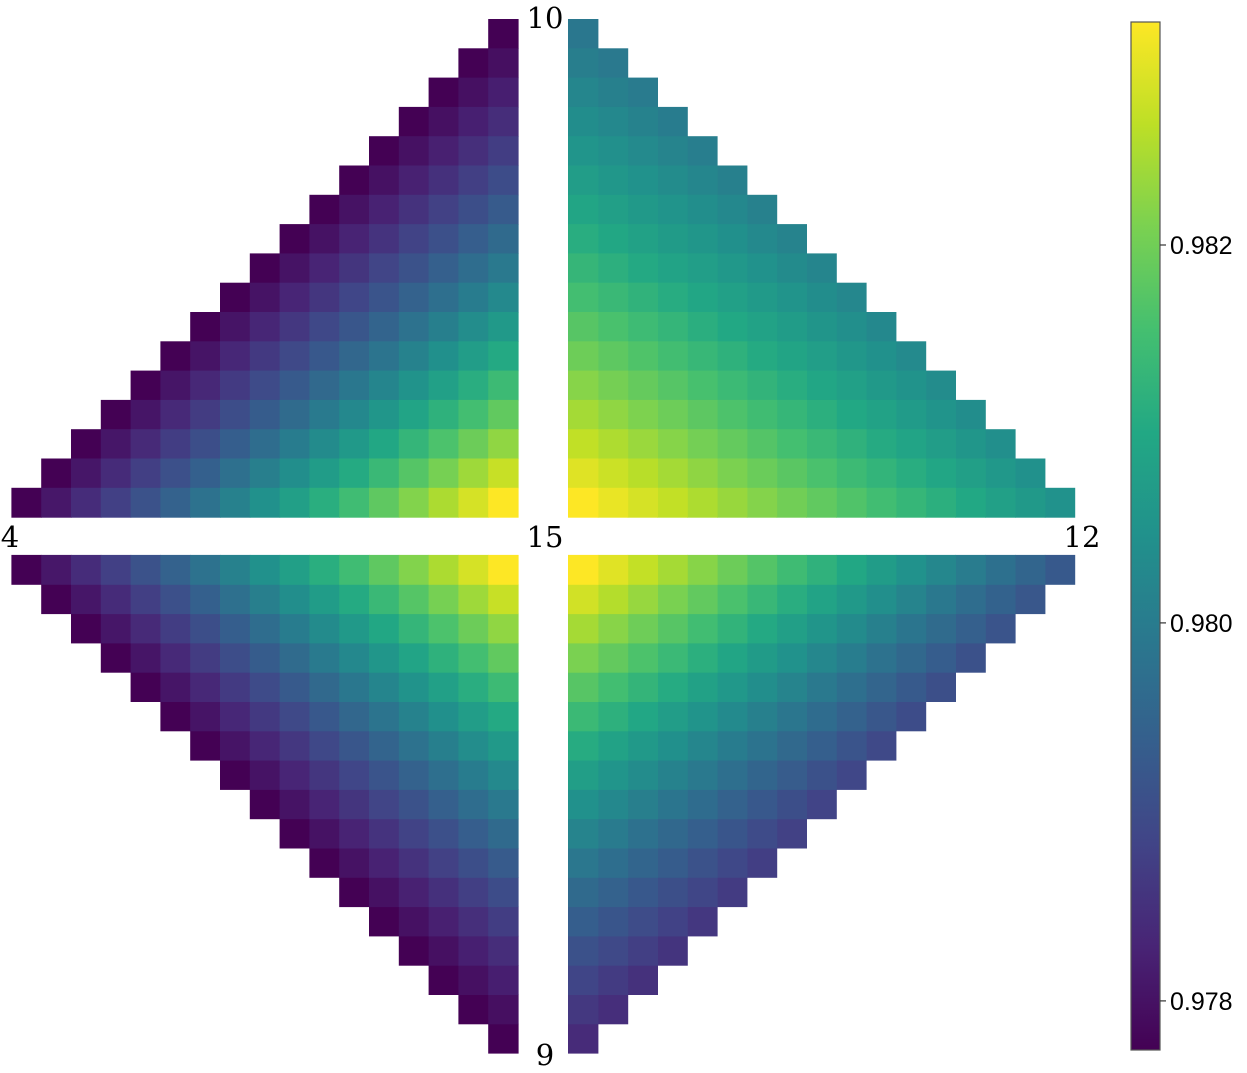 This screenshot has height=1073, width=1247. I want to click on heatmap-cell-upper-right-r13-c3, so click(881, 385).